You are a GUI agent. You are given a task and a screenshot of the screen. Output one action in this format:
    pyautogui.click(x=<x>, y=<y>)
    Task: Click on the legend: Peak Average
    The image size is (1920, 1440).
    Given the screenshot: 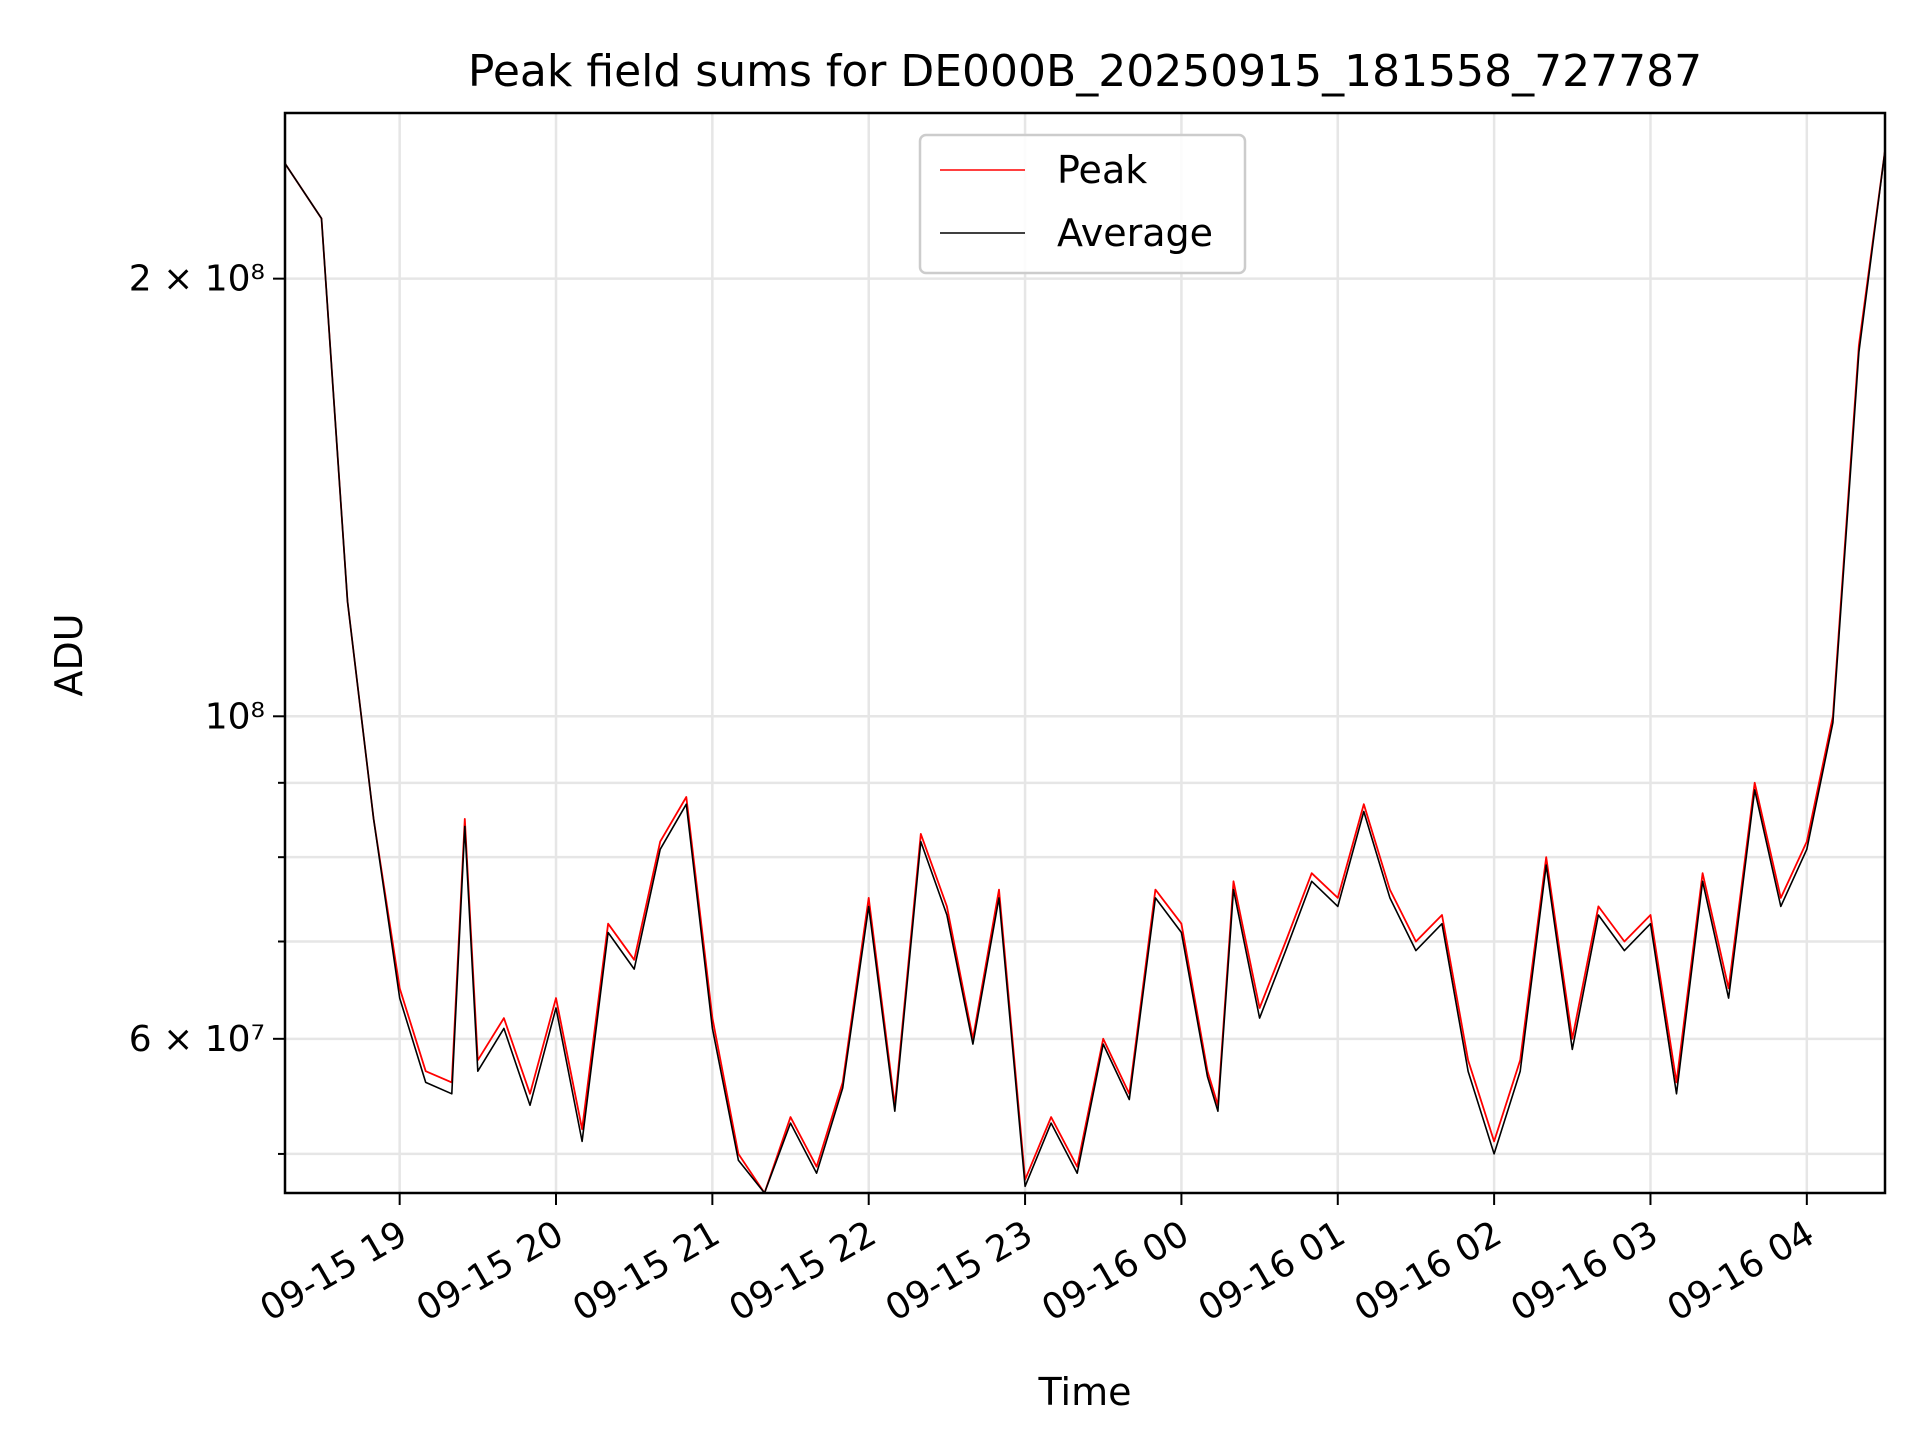 What is the action you would take?
    pyautogui.click(x=1082, y=204)
    